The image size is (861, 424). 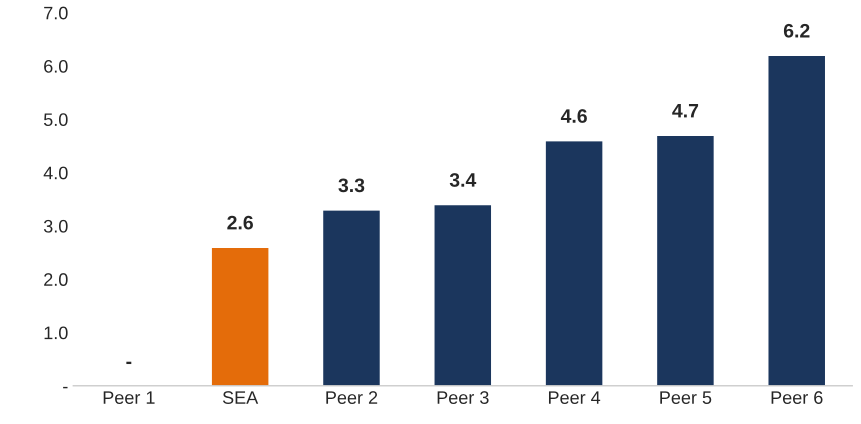 What do you see at coordinates (56, 13) in the screenshot?
I see `y-tick-label: 7.0` at bounding box center [56, 13].